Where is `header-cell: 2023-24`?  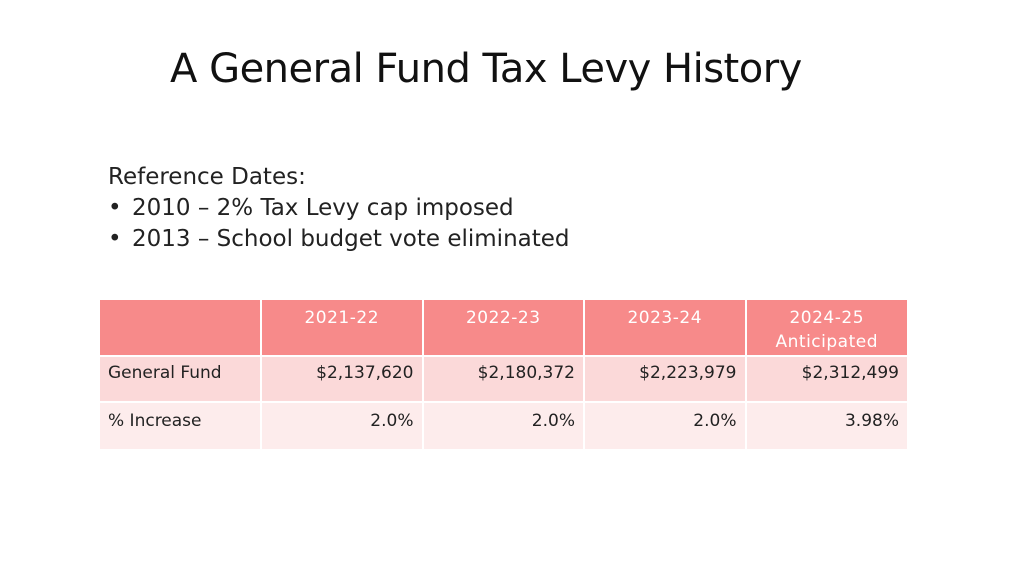 header-cell: 2023-24 is located at coordinates (665, 328).